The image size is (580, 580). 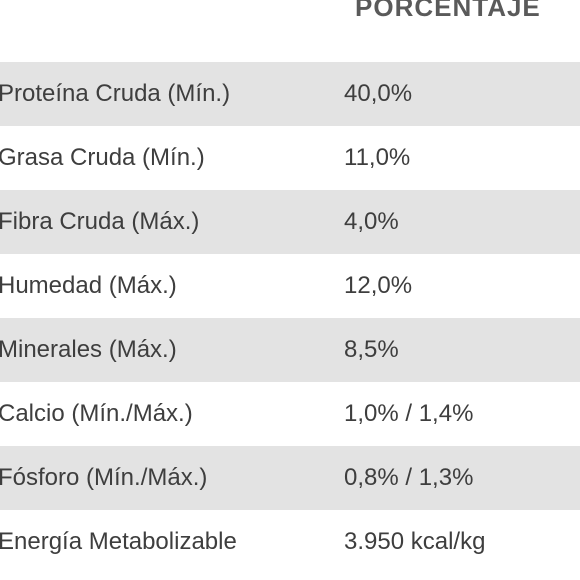 What do you see at coordinates (115, 93) in the screenshot?
I see `nutrient-name: Proteína Cruda (Mín.)` at bounding box center [115, 93].